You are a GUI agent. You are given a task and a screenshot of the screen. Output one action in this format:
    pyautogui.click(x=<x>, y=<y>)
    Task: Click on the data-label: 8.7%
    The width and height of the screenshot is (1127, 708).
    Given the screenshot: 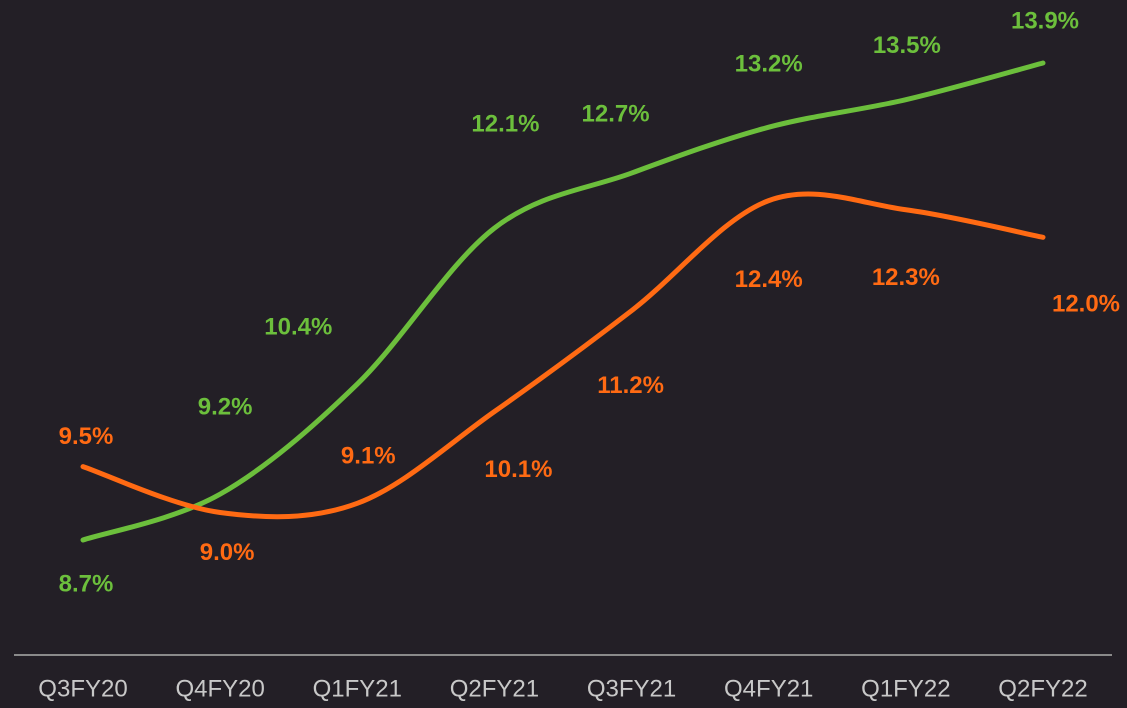 What is the action you would take?
    pyautogui.click(x=86, y=583)
    